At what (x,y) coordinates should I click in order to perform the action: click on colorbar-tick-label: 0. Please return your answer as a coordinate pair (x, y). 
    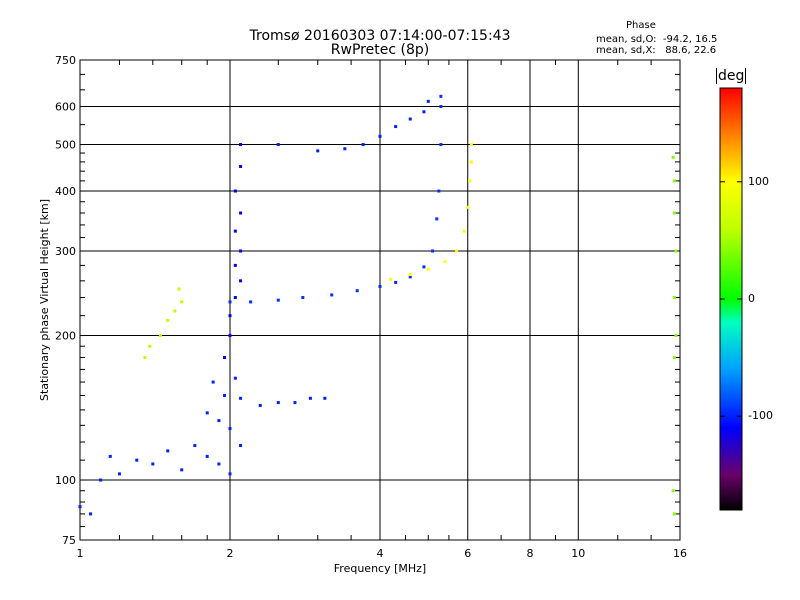
    Looking at the image, I should click on (751, 298).